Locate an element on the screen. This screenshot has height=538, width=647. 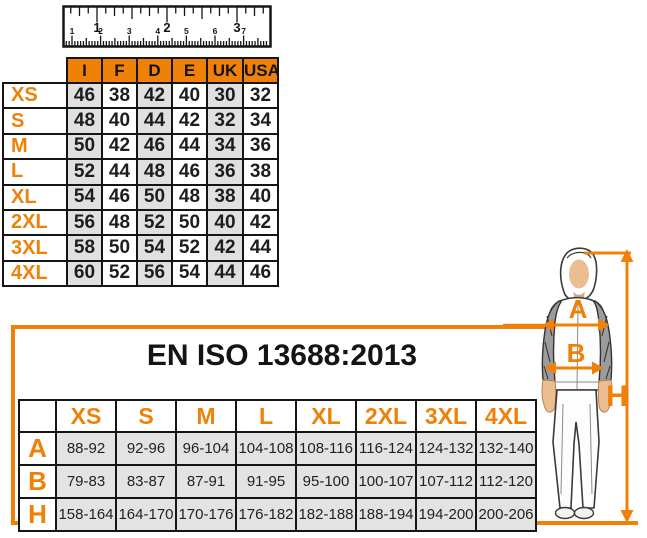
intl-size-row: 3XL 58 50 54 52 42 44 is located at coordinates (140, 248).